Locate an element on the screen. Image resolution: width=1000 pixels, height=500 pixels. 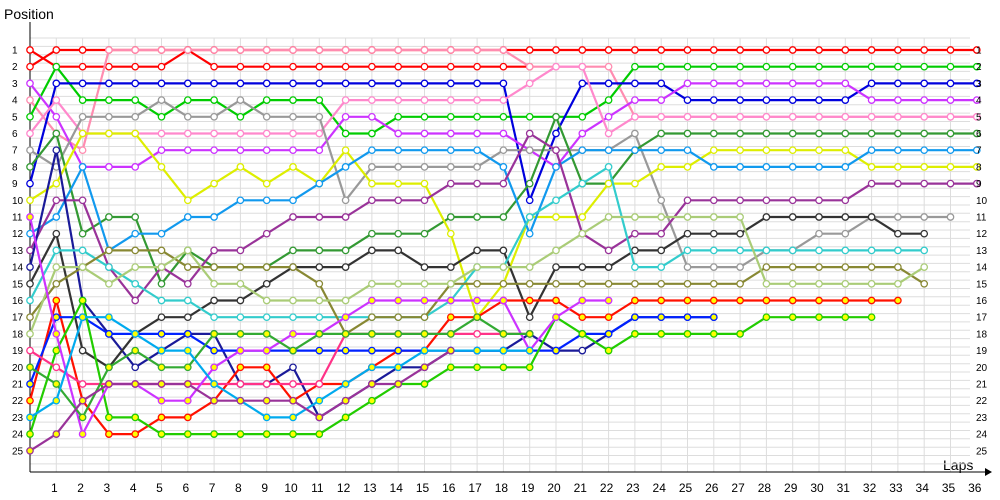
x-tick-label: 2 is located at coordinates (80, 488).